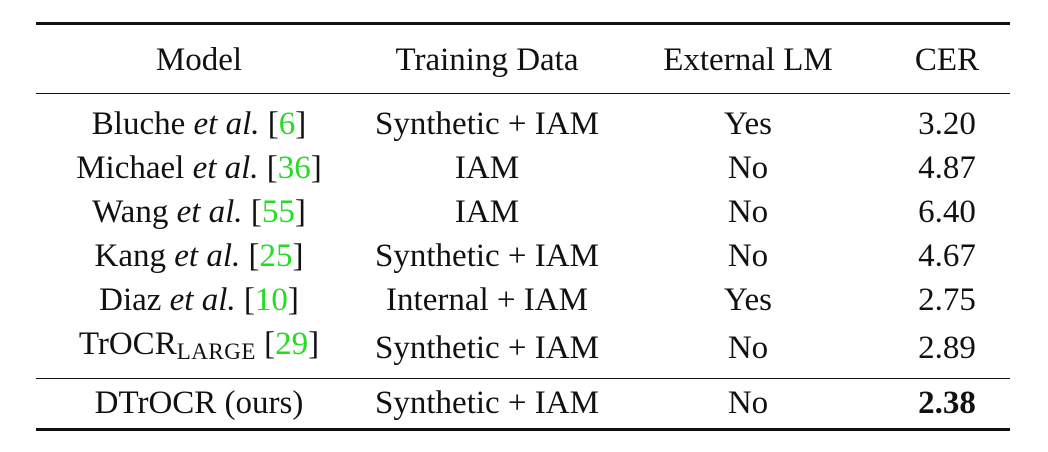  I want to click on cer-cell: 2.89, so click(947, 348).